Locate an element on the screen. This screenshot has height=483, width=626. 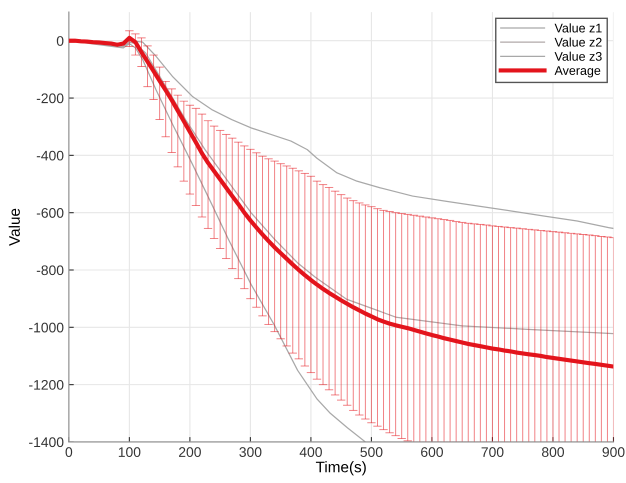
x-tick-label: 800 is located at coordinates (553, 452).